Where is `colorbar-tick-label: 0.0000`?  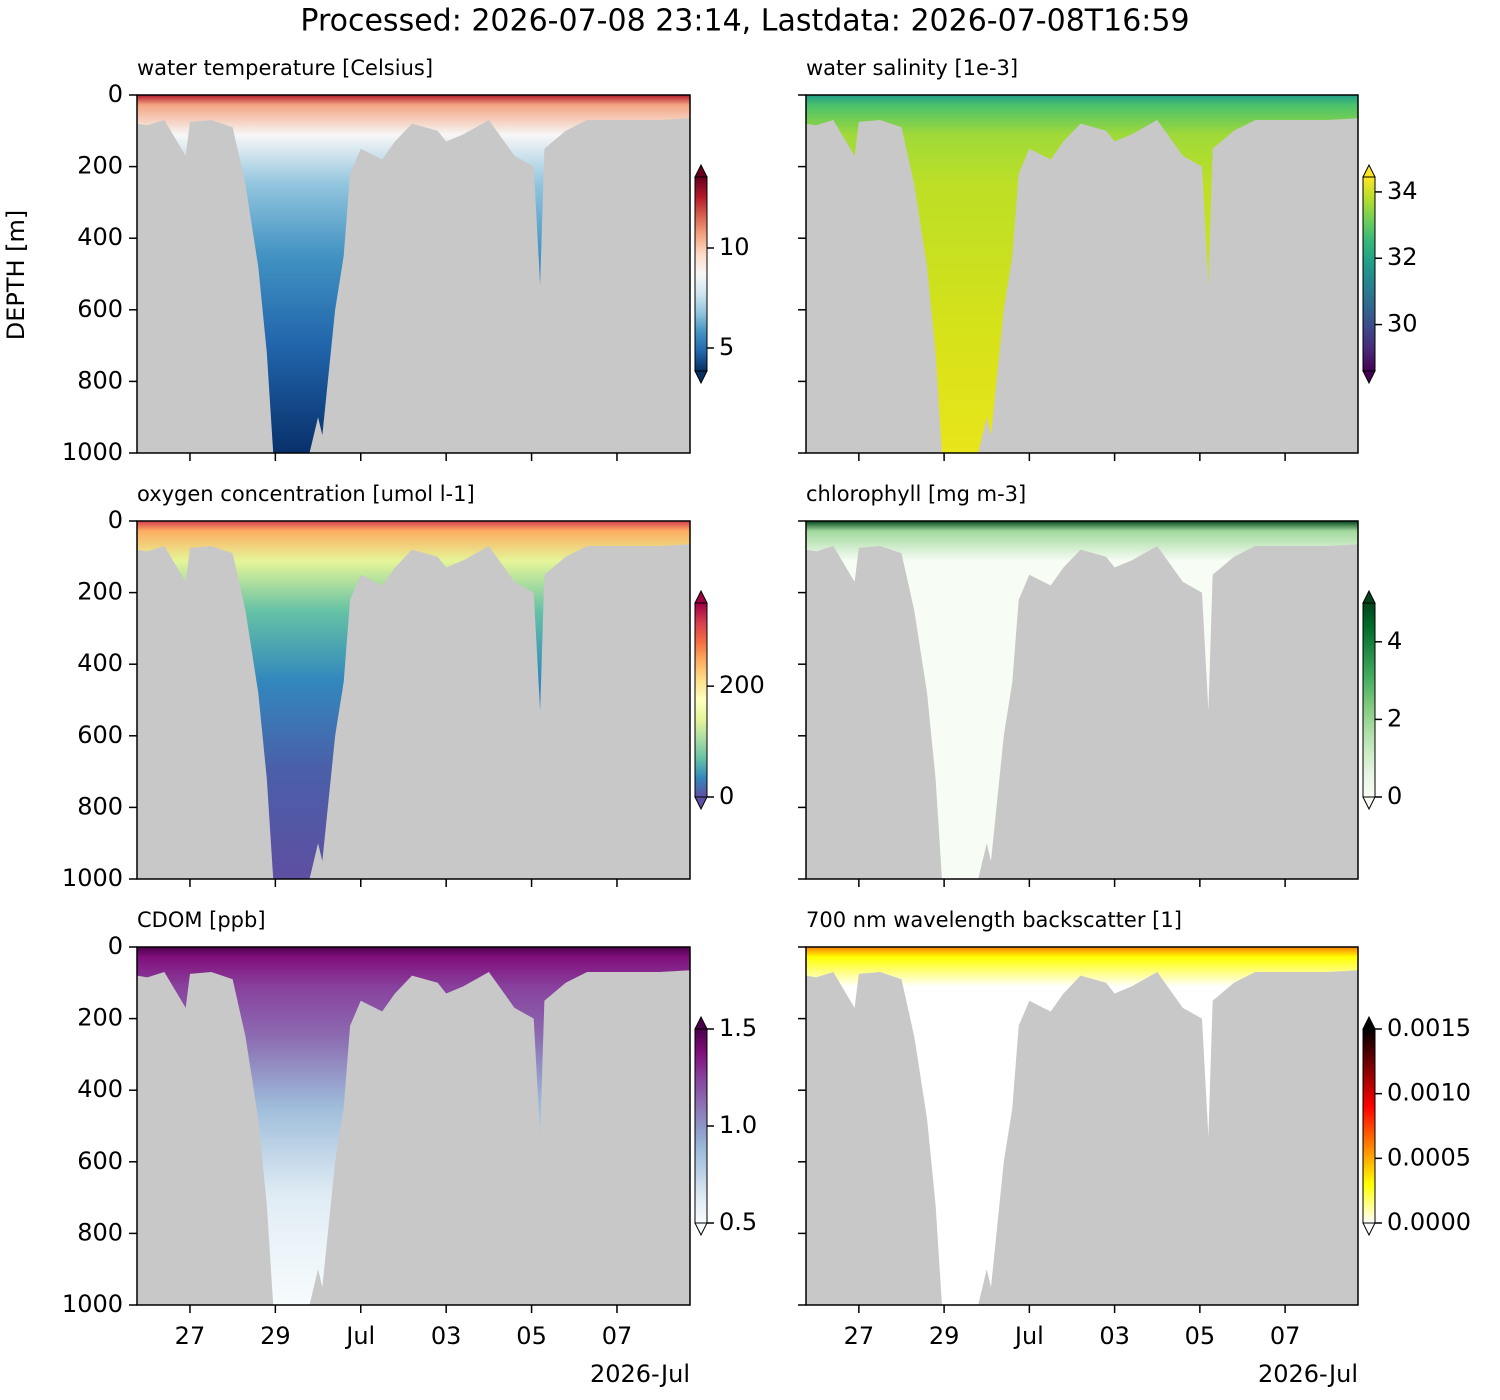 colorbar-tick-label: 0.0000 is located at coordinates (1429, 1222).